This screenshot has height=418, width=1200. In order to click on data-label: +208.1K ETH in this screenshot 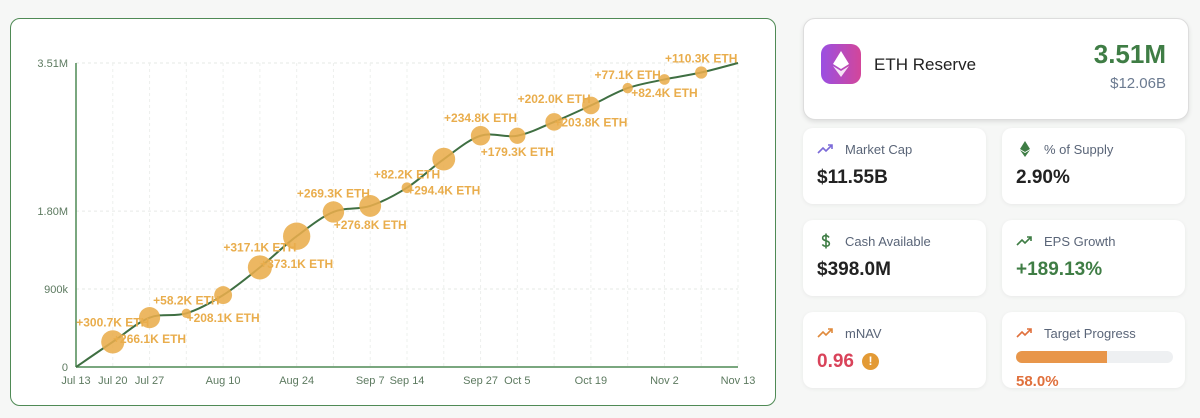, I will do `click(223, 318)`.